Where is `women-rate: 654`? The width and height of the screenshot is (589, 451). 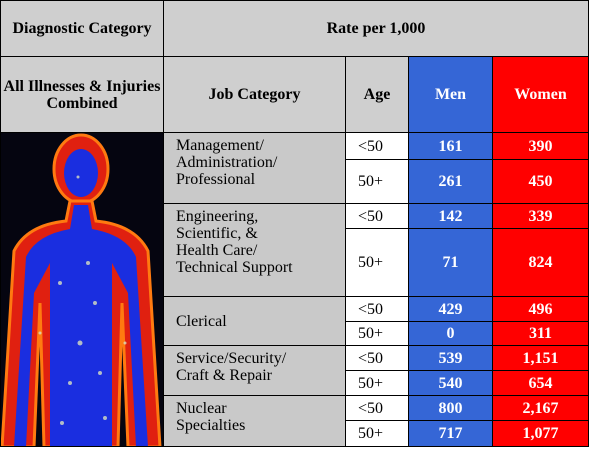
women-rate: 654 is located at coordinates (540, 383).